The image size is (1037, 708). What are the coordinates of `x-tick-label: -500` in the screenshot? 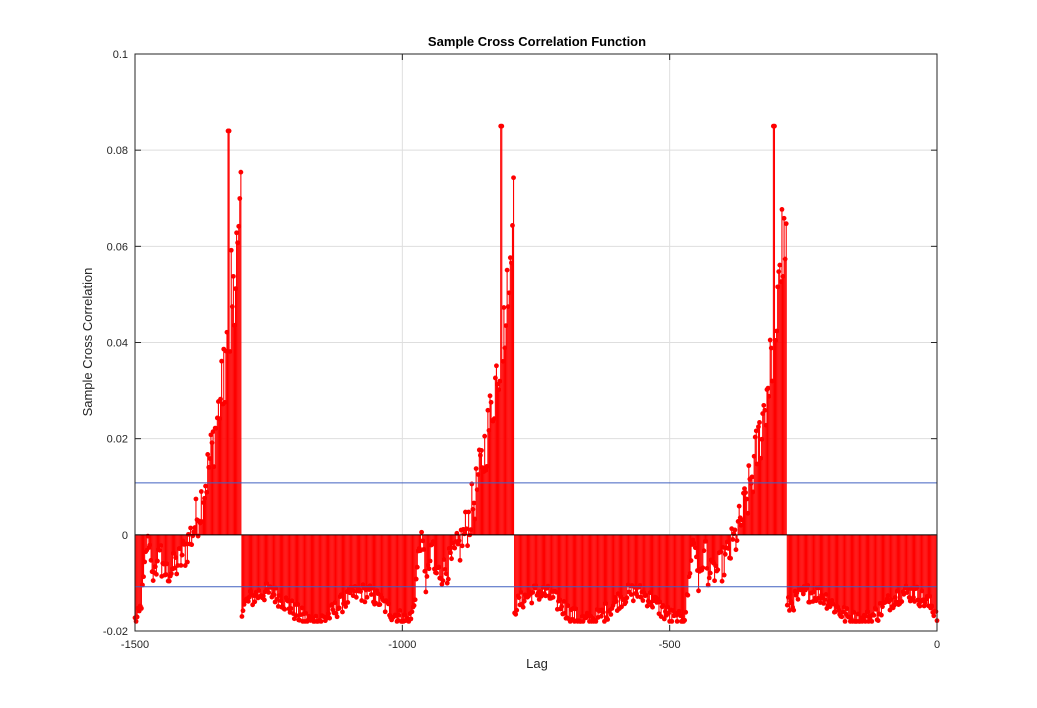 It's located at (670, 645).